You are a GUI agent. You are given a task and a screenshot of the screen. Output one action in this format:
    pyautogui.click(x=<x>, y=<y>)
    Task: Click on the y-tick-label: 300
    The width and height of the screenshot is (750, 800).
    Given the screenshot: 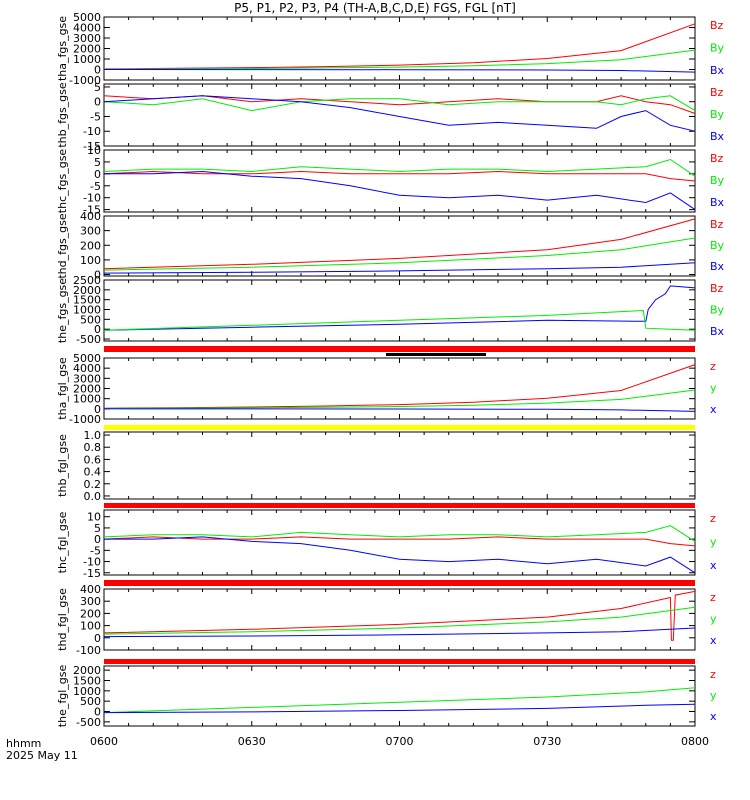 What is the action you would take?
    pyautogui.click(x=90, y=231)
    